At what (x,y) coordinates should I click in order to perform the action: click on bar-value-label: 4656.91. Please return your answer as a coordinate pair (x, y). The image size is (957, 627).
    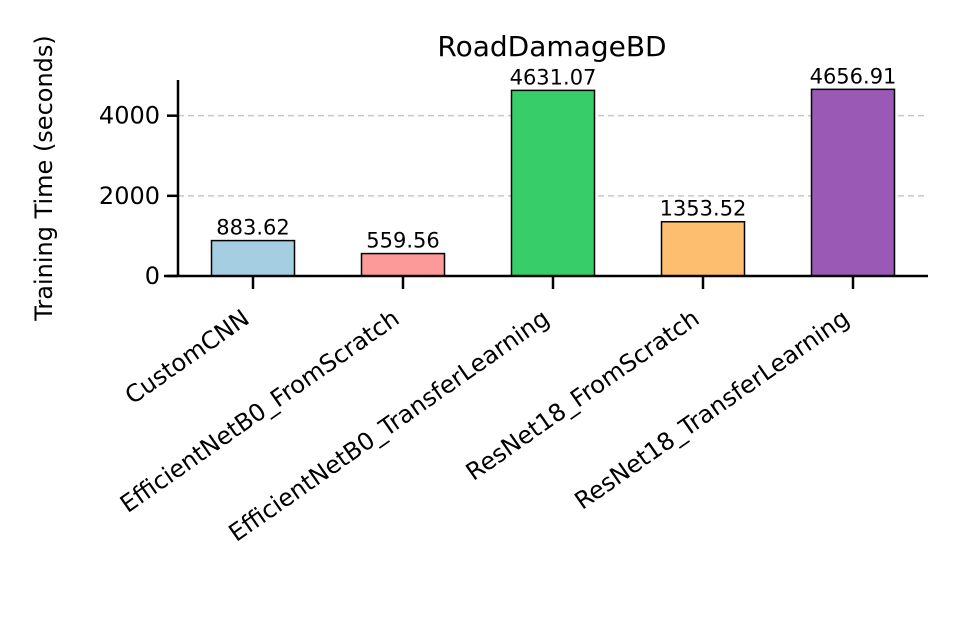
    Looking at the image, I should click on (853, 76).